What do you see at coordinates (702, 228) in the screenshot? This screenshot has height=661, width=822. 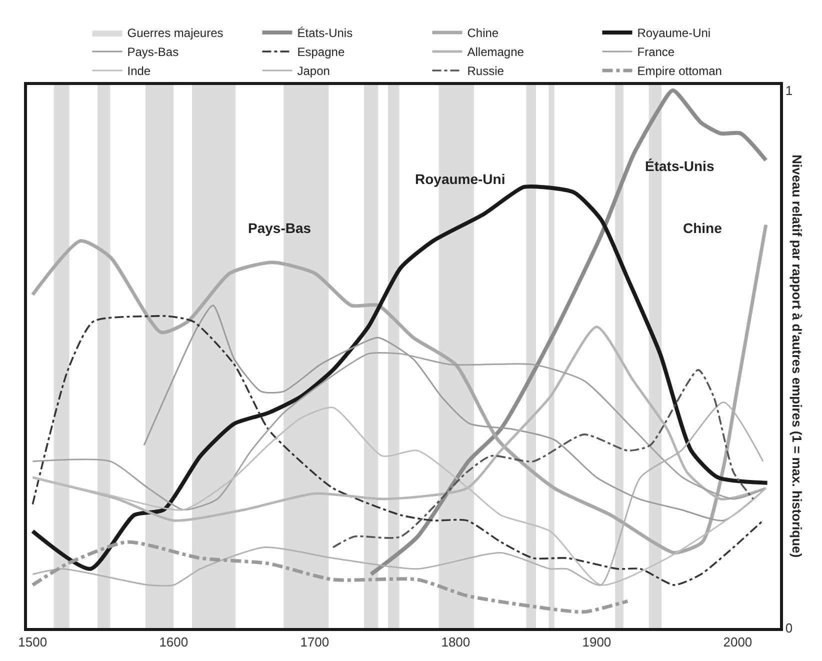 I see `annotation: Chine` at bounding box center [702, 228].